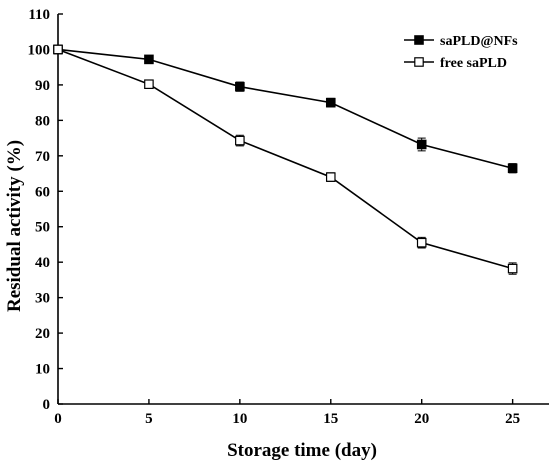 This screenshot has width=550, height=464. I want to click on x-tick-label: 5, so click(149, 419).